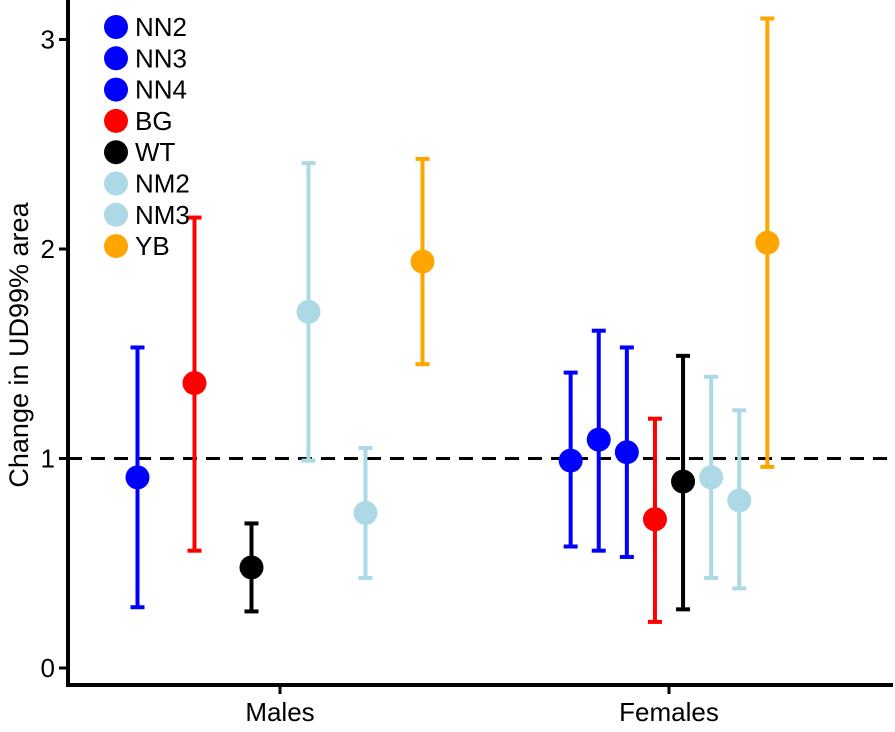 This screenshot has width=895, height=732. What do you see at coordinates (116, 89) in the screenshot?
I see `legend-swatch-nn4` at bounding box center [116, 89].